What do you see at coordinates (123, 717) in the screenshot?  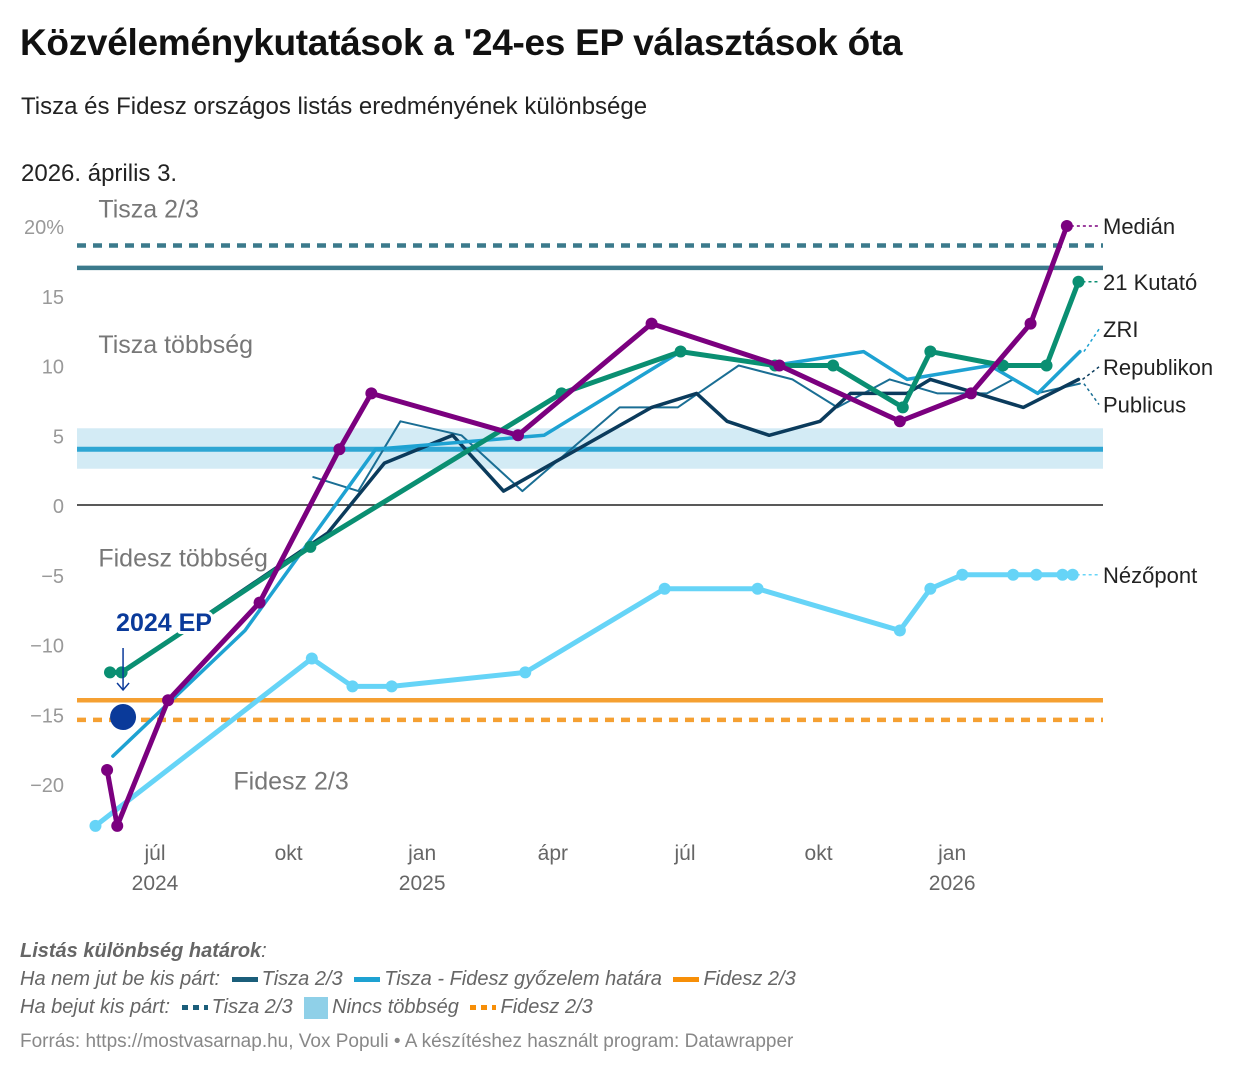 I see `ep-result-dot` at bounding box center [123, 717].